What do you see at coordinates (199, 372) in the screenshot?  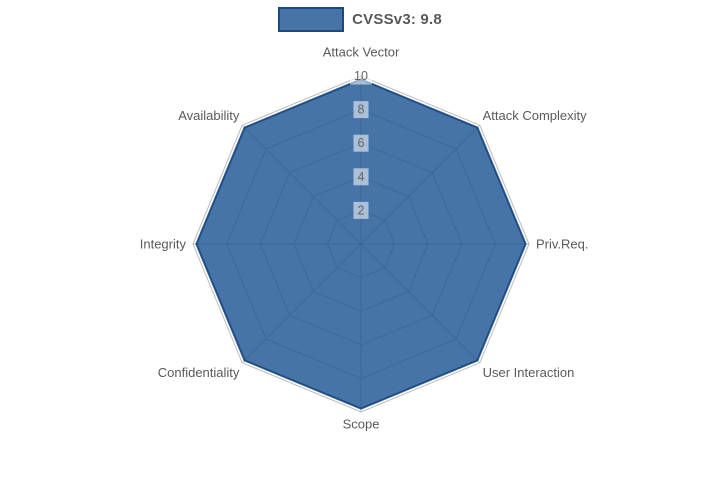 I see `radar-axis-label-confidentiality: Confidentiality` at bounding box center [199, 372].